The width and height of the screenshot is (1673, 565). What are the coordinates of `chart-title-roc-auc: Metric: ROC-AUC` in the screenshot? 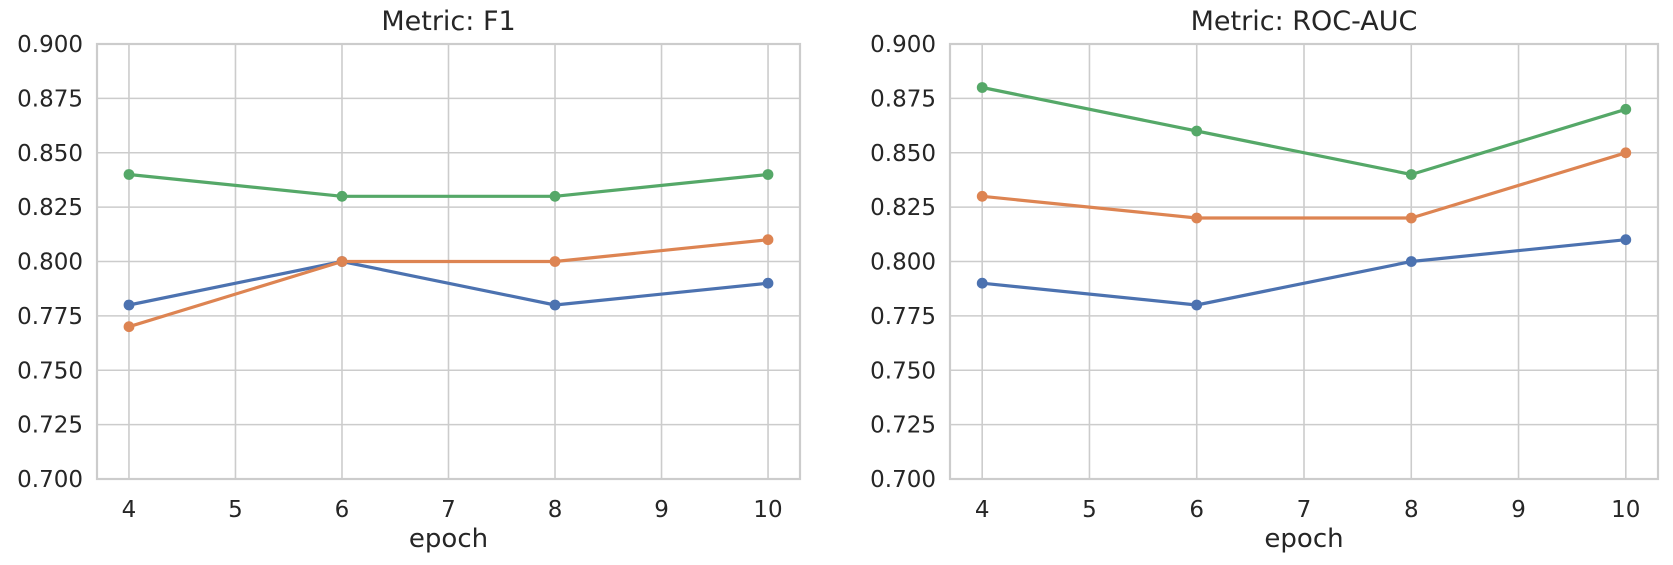 It's located at (1304, 21).